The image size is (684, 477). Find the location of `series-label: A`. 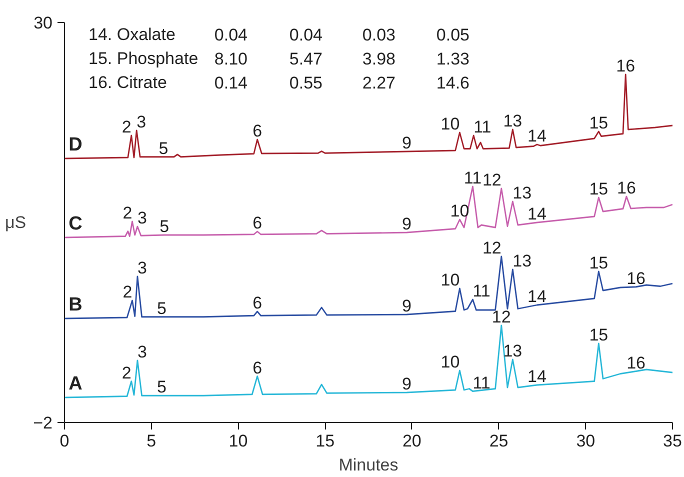

series-label: A is located at coordinates (75, 383).